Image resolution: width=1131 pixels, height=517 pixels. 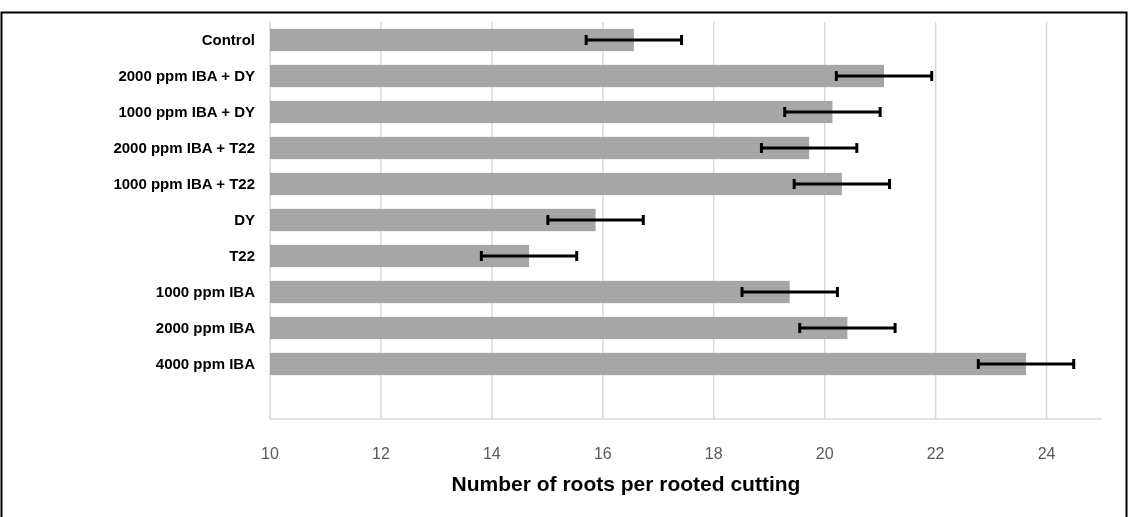 I want to click on y-tick-label: Control, so click(x=228, y=40).